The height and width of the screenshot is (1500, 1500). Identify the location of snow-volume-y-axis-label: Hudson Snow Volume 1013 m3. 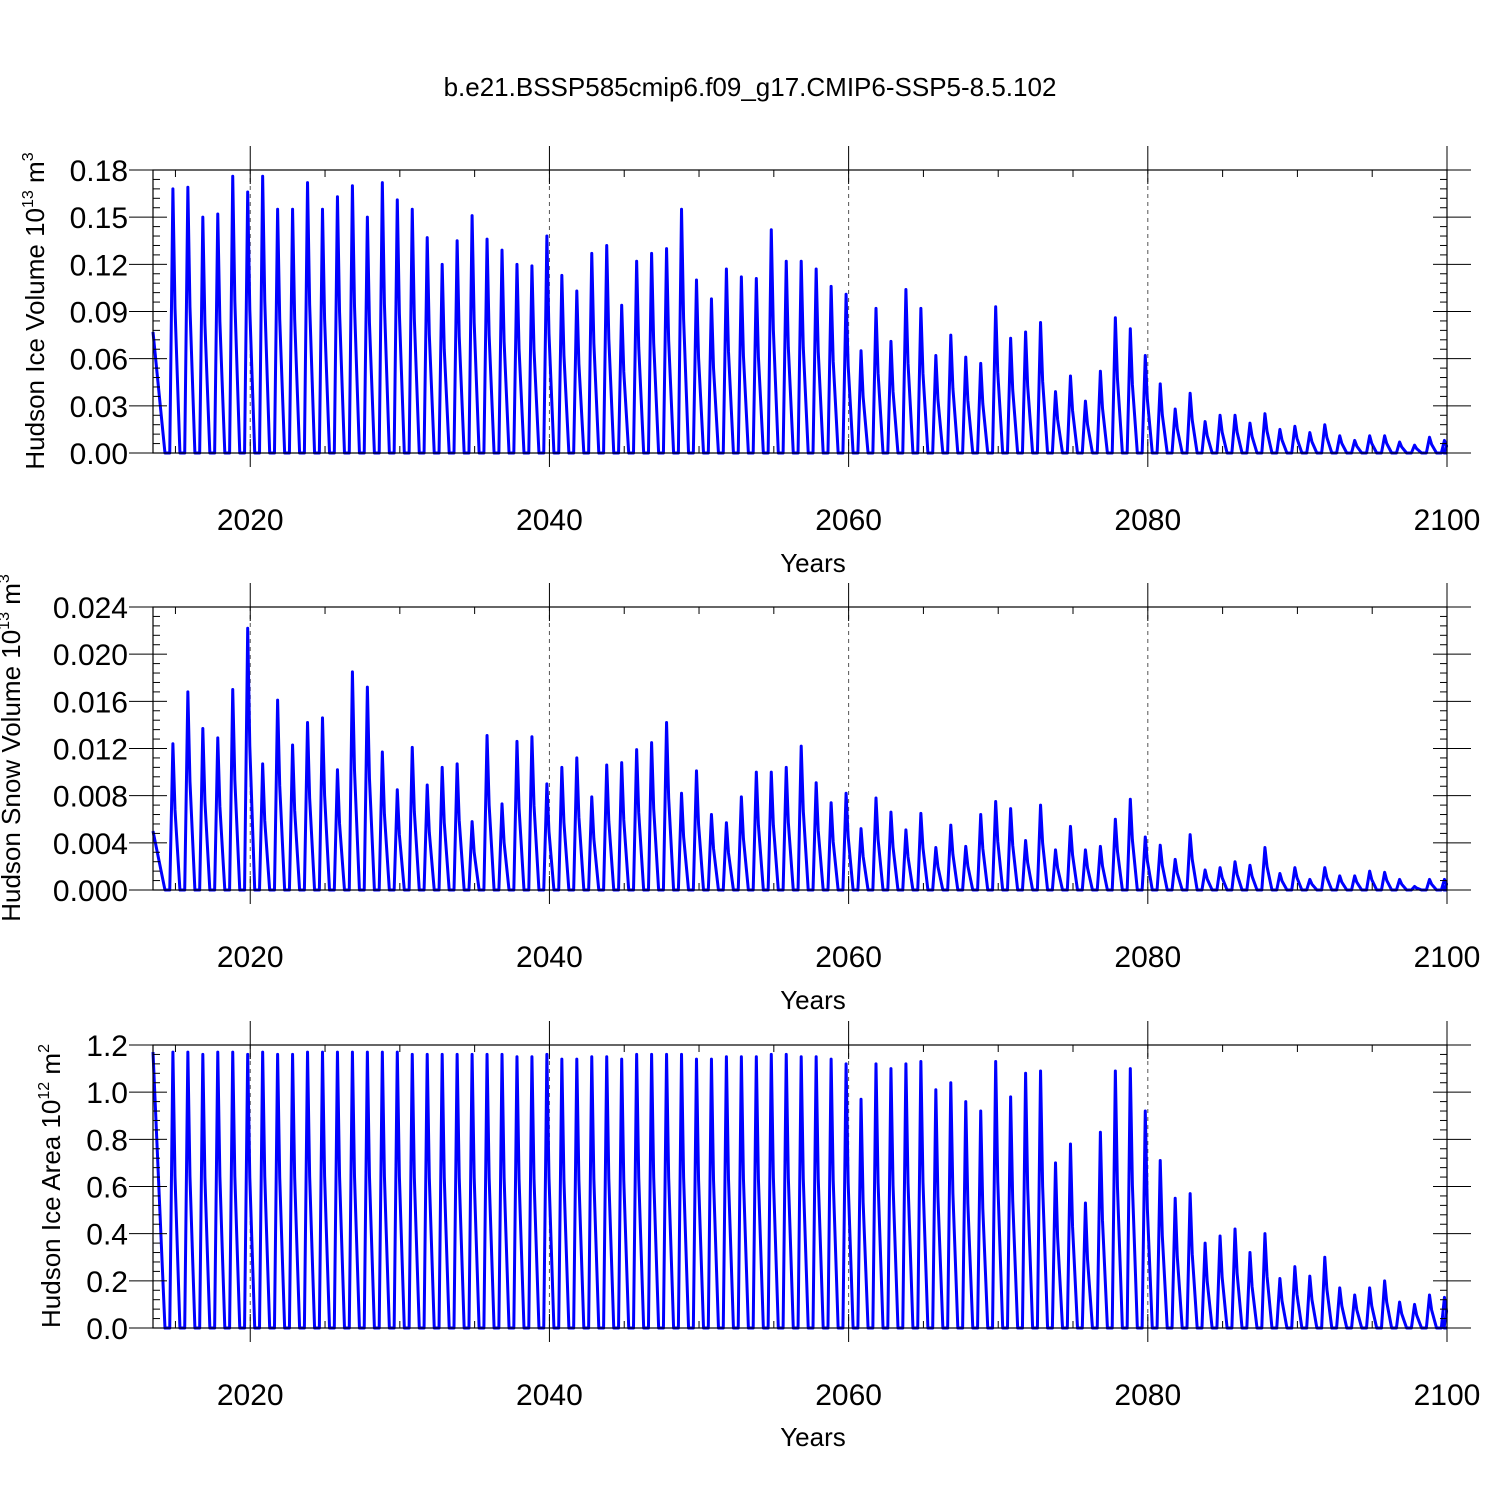
(13, 748).